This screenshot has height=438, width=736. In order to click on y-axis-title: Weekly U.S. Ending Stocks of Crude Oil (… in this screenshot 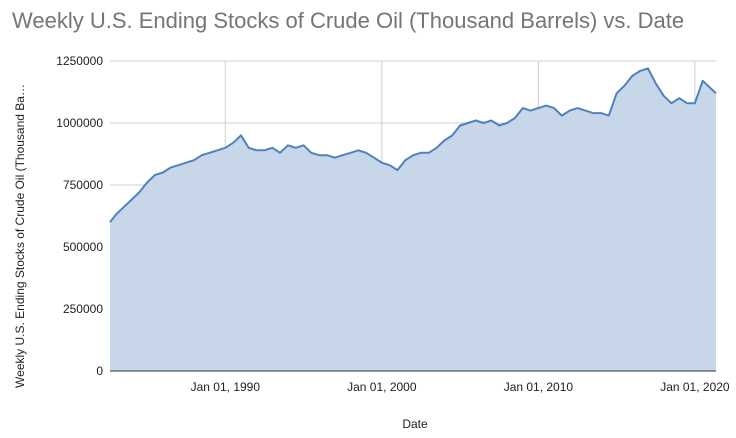, I will do `click(20, 236)`.